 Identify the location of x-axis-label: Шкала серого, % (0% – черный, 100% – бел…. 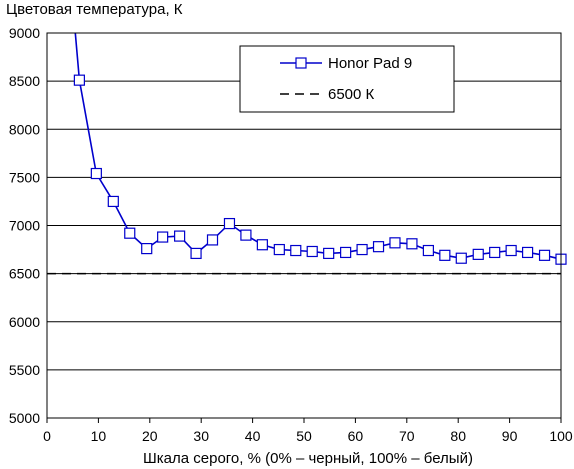
(308, 458).